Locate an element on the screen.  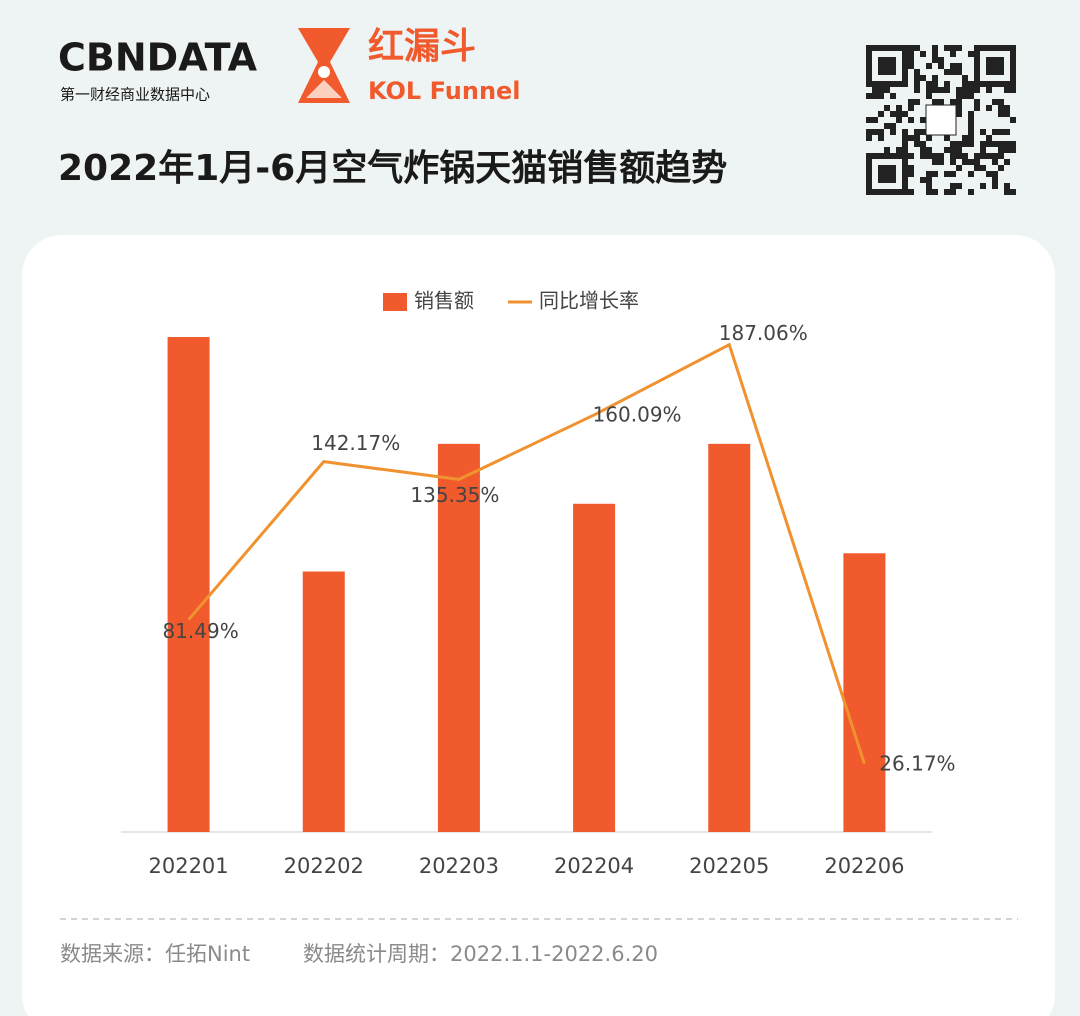
data-label: 142.17% is located at coordinates (355, 443).